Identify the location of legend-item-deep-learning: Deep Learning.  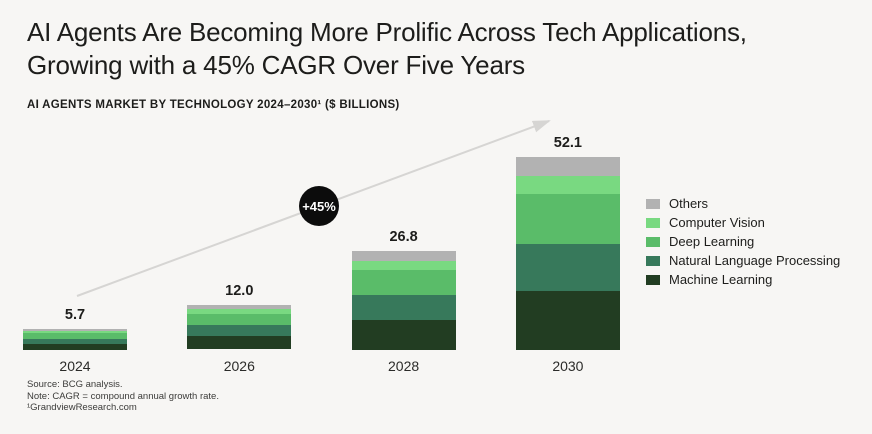
(743, 241).